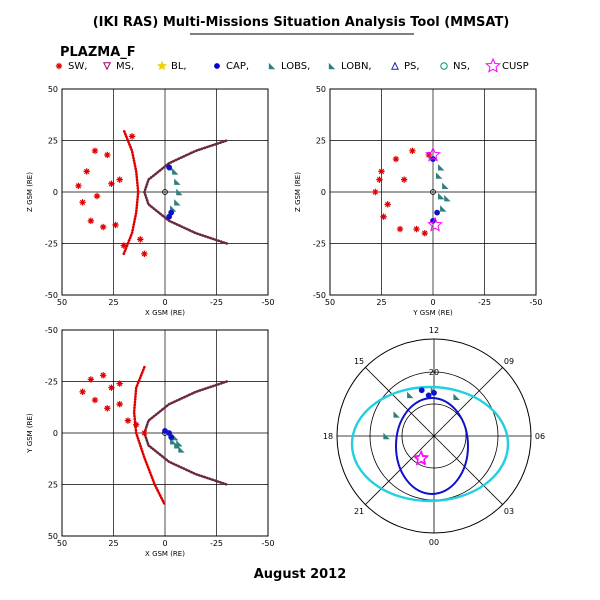  I want to click on asterisk-icon, so click(59, 66).